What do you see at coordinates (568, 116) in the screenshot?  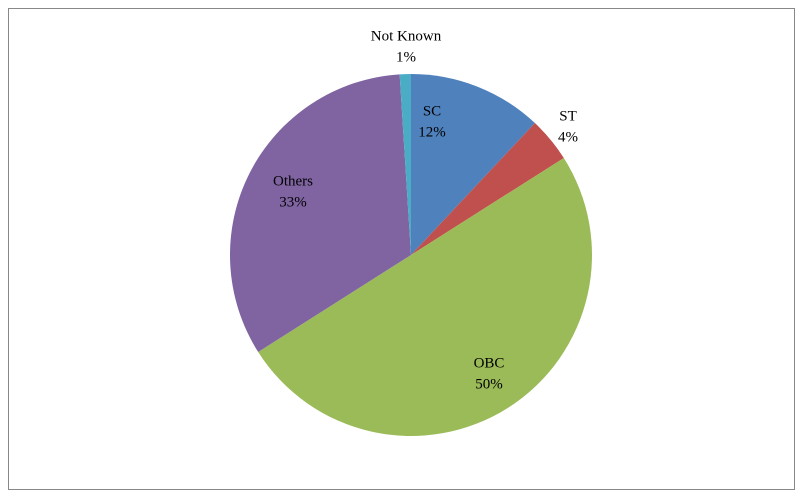 I see `slice-label: ST` at bounding box center [568, 116].